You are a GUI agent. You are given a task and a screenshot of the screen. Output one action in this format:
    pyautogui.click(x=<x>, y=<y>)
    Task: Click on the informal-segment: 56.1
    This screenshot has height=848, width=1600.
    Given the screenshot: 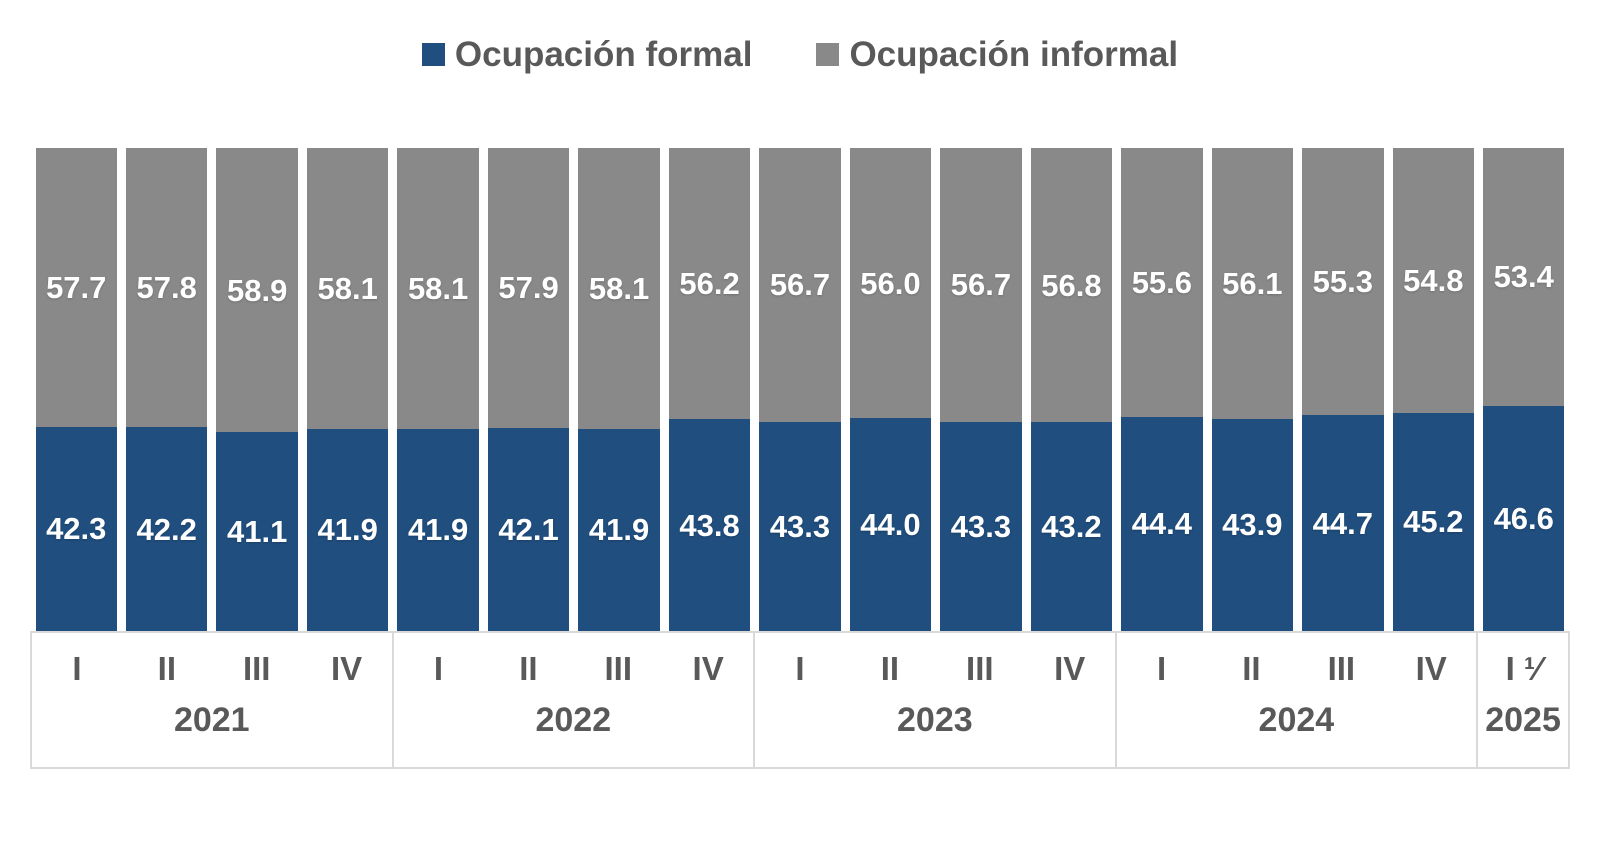 What is the action you would take?
    pyautogui.click(x=1252, y=283)
    